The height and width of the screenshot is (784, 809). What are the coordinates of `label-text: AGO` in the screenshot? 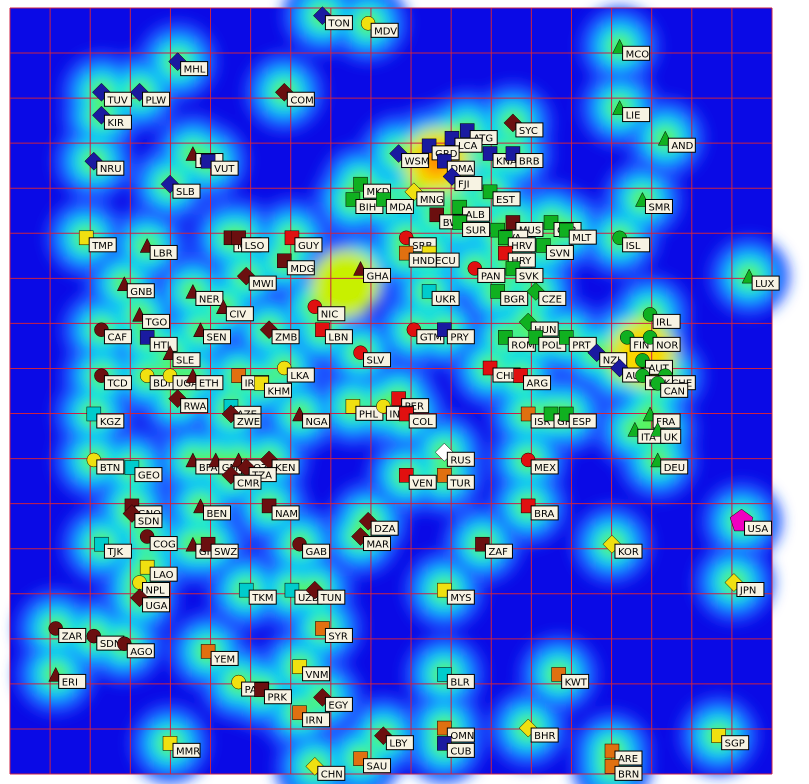 It's located at (141, 652).